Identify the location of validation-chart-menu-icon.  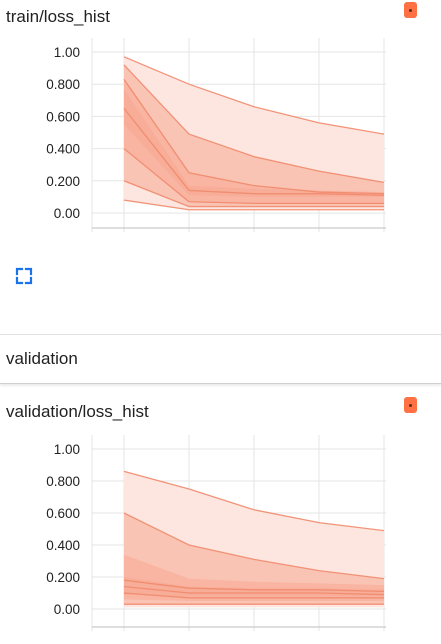
(410, 405).